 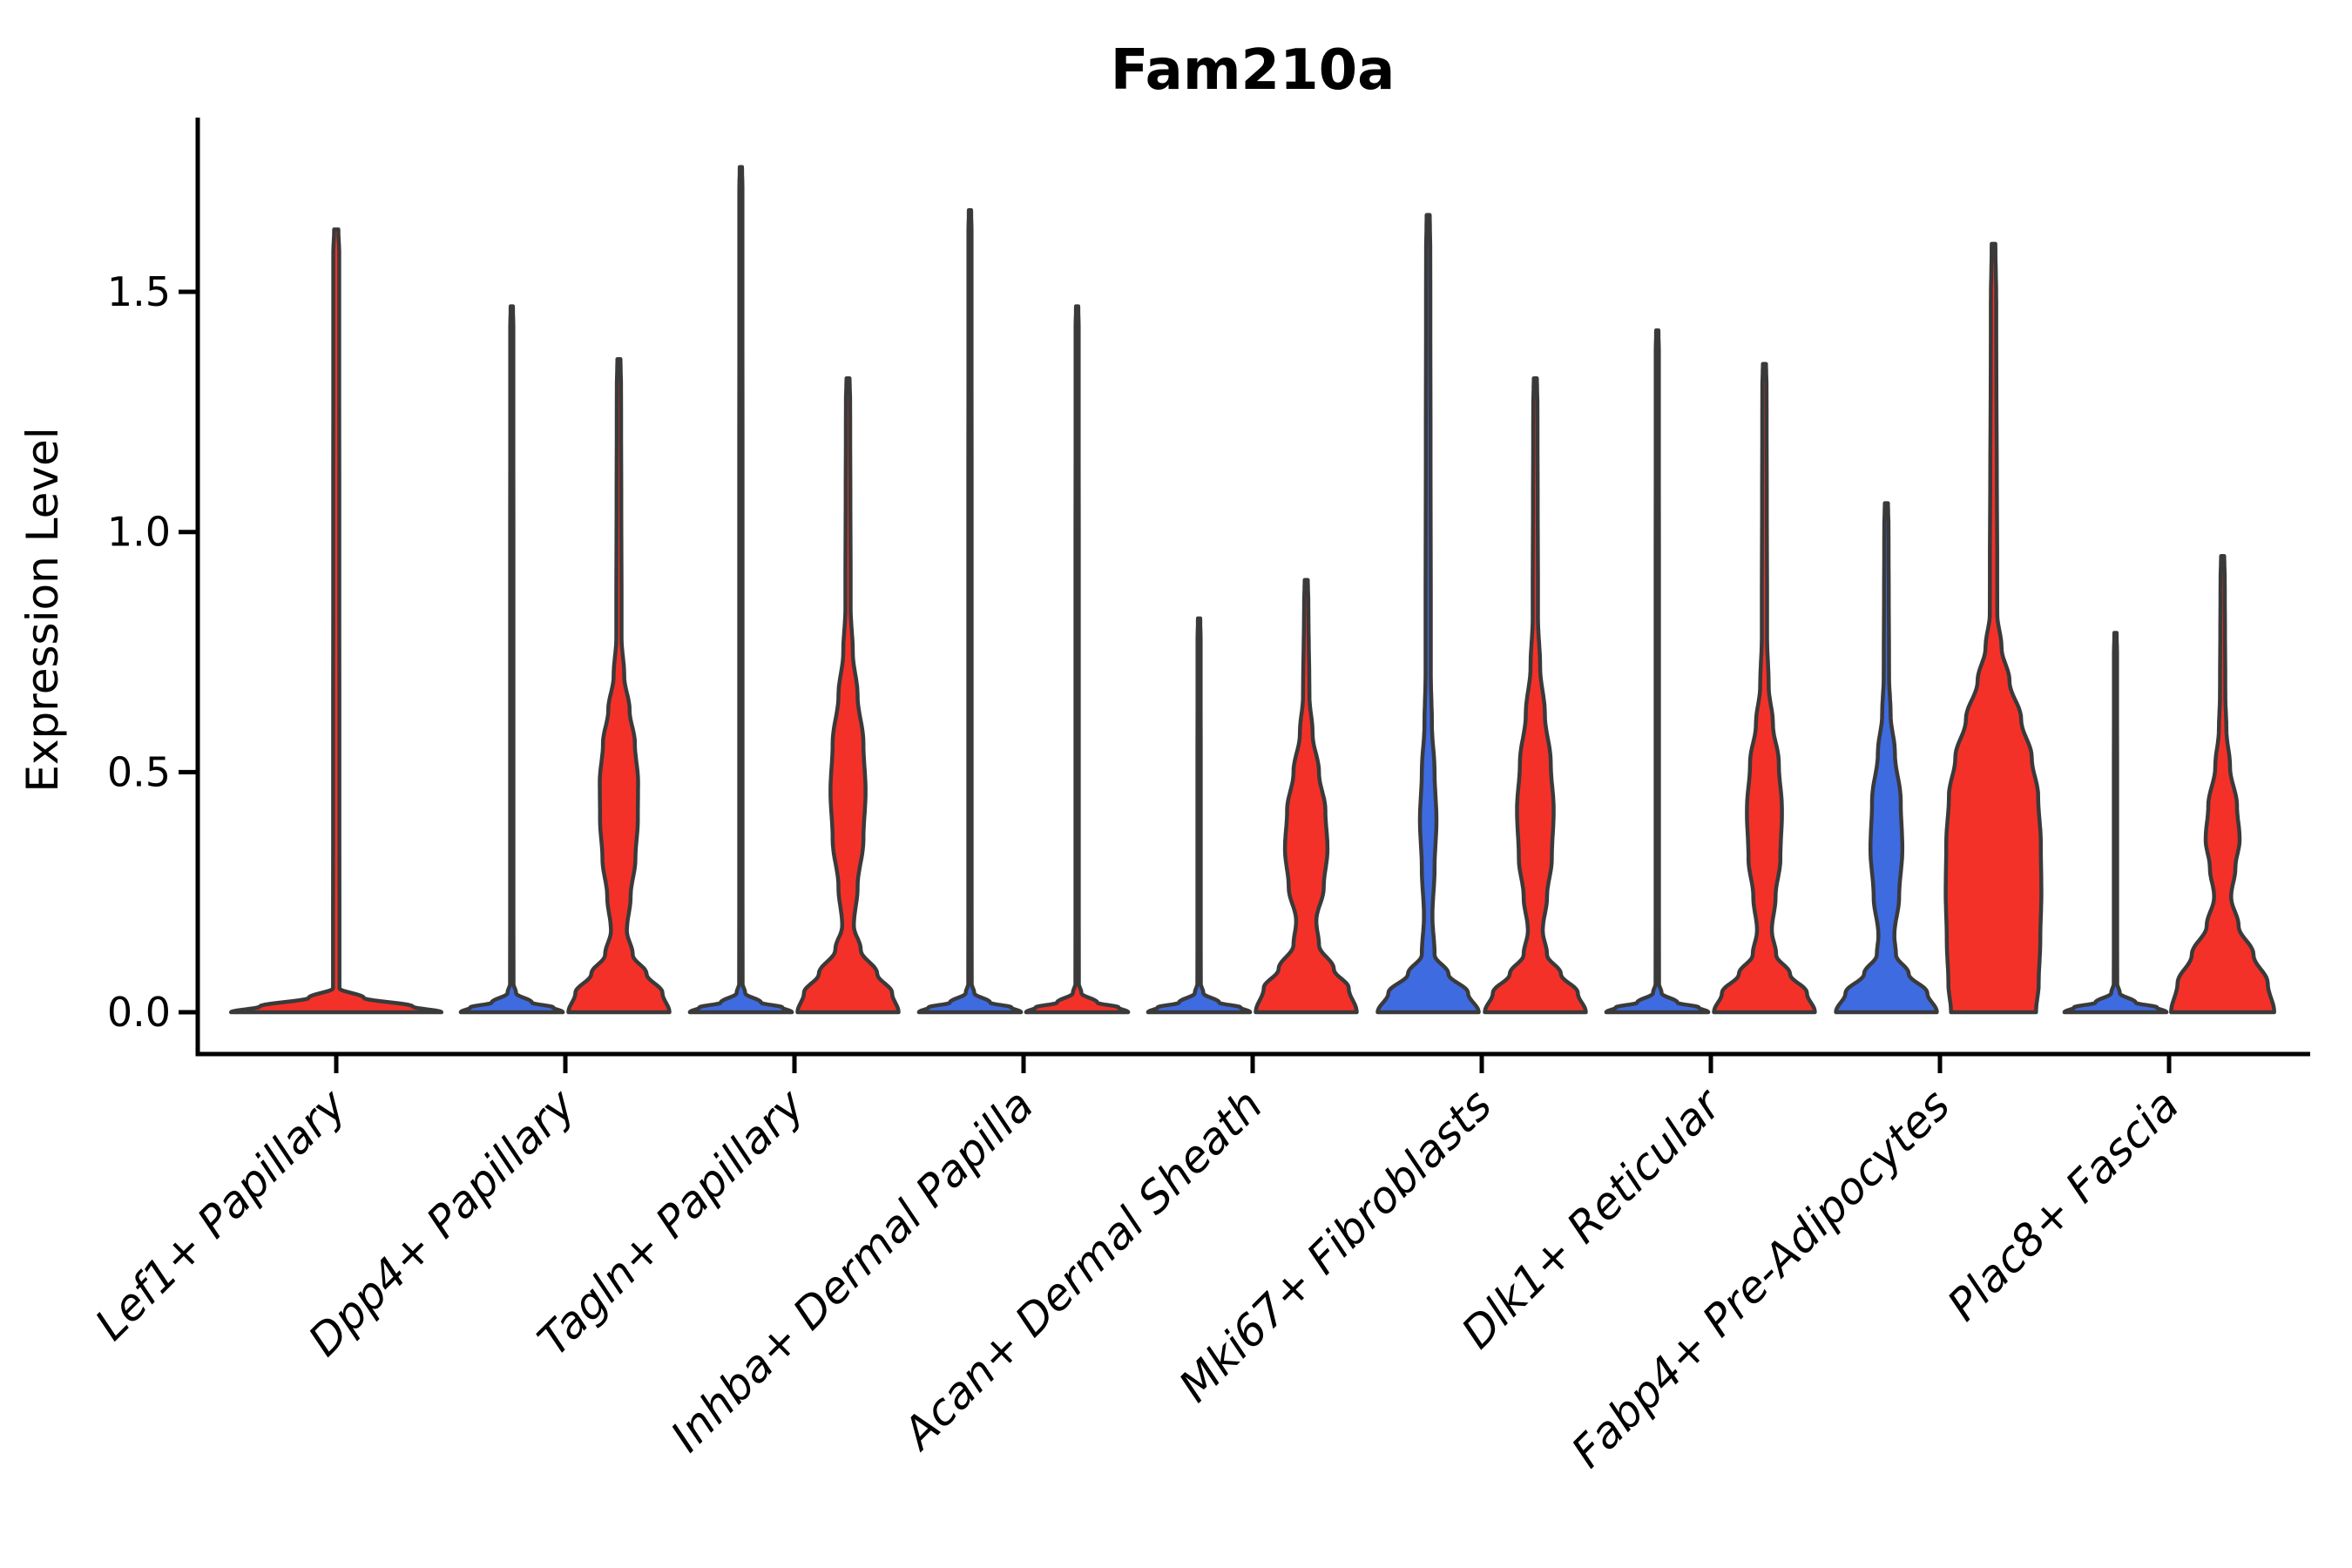 What do you see at coordinates (1657, 672) in the screenshot?
I see `violin-dlk1-reticular-left` at bounding box center [1657, 672].